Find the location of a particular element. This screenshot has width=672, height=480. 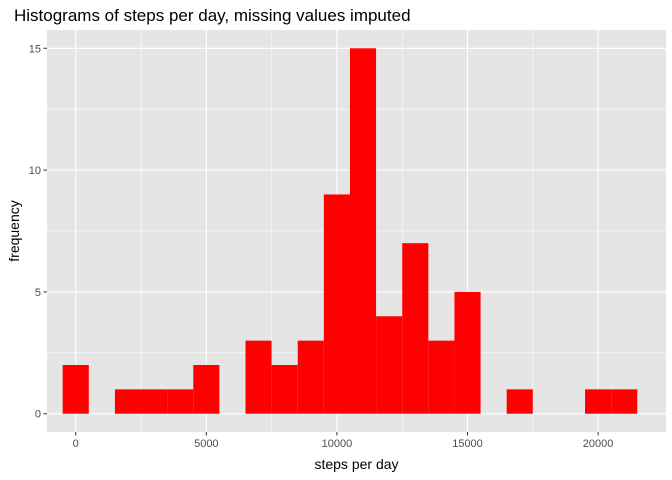

y-tick-label: 0 is located at coordinates (38, 415).